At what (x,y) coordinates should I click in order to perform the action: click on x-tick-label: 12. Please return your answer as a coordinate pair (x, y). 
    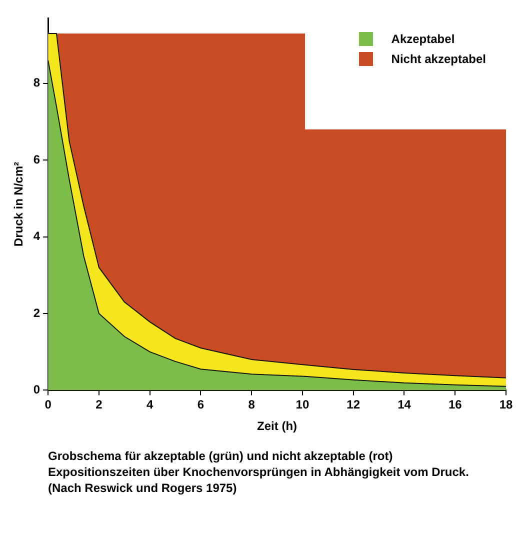
    Looking at the image, I should click on (353, 405).